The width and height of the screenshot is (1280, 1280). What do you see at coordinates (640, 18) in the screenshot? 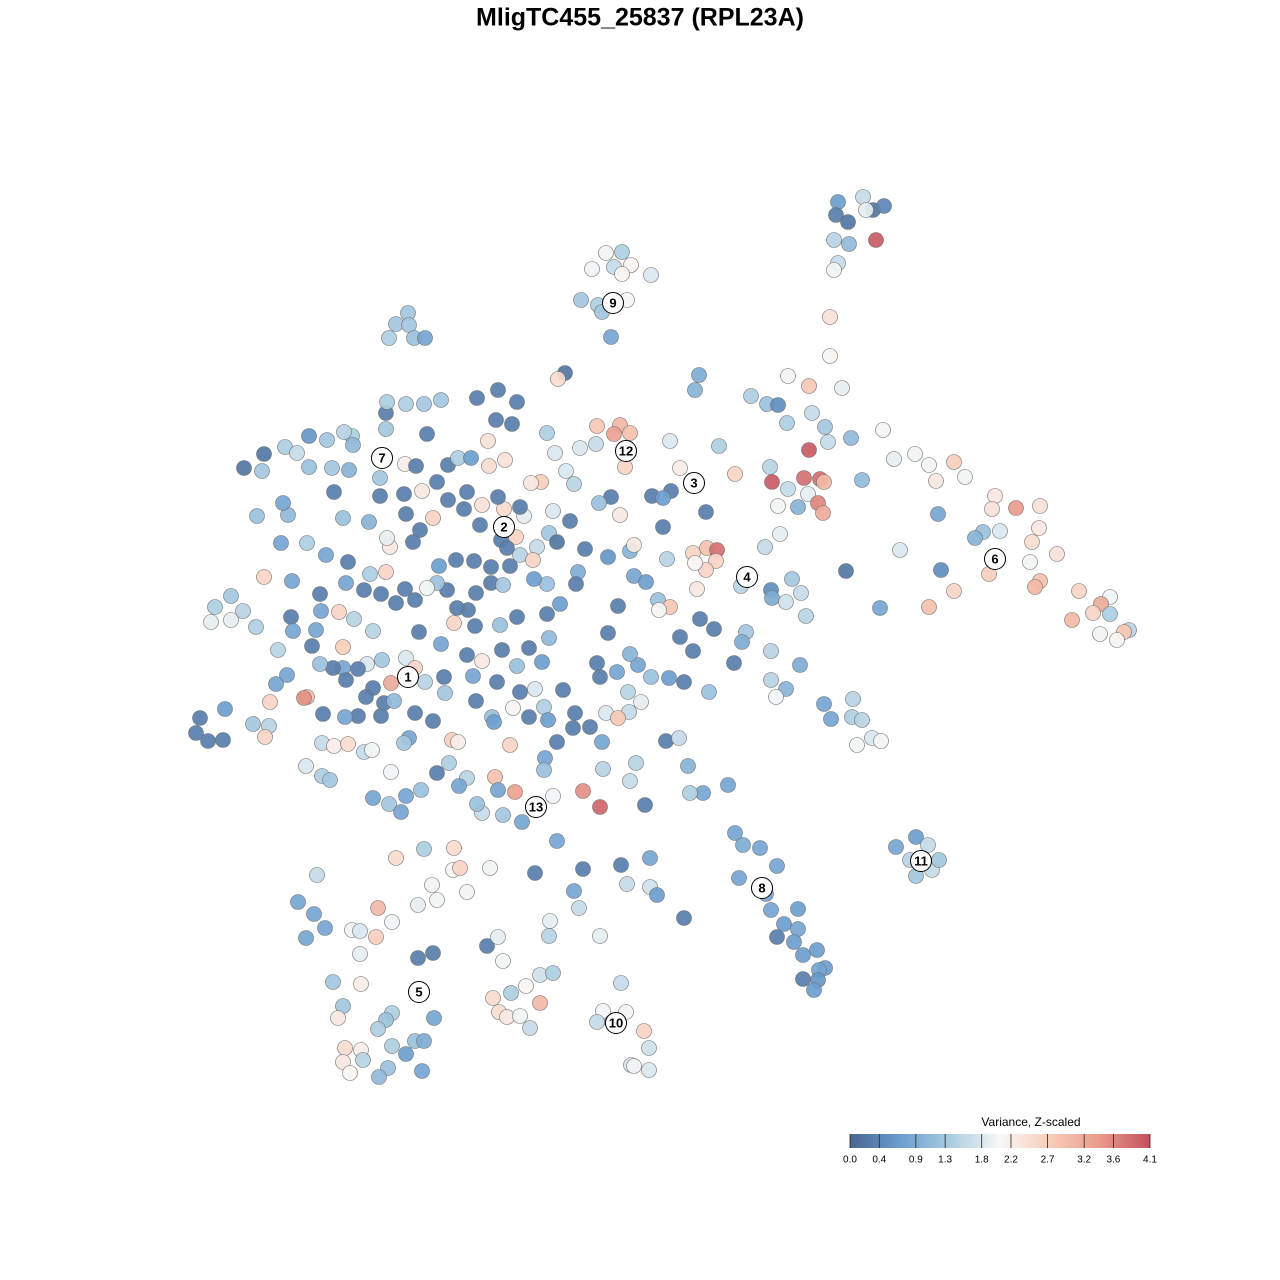
I see `chart-title: MligTC455_25837 (RPL23A)` at bounding box center [640, 18].